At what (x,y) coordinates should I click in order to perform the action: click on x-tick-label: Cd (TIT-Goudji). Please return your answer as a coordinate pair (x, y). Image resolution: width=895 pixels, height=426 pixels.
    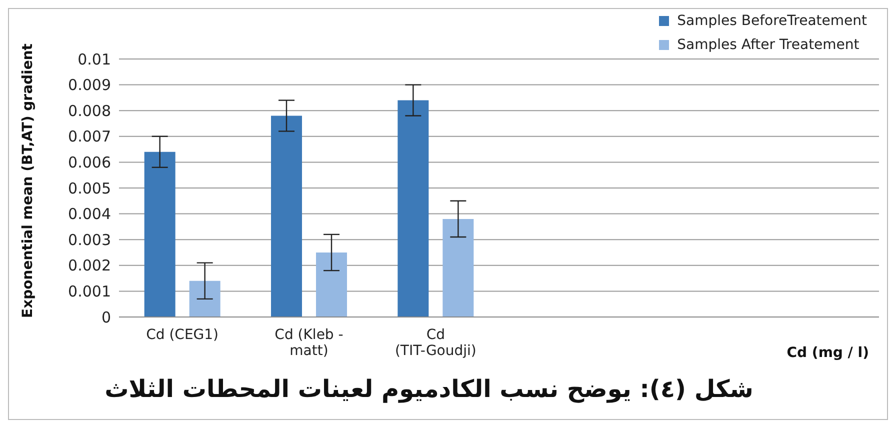
    Looking at the image, I should click on (435, 343).